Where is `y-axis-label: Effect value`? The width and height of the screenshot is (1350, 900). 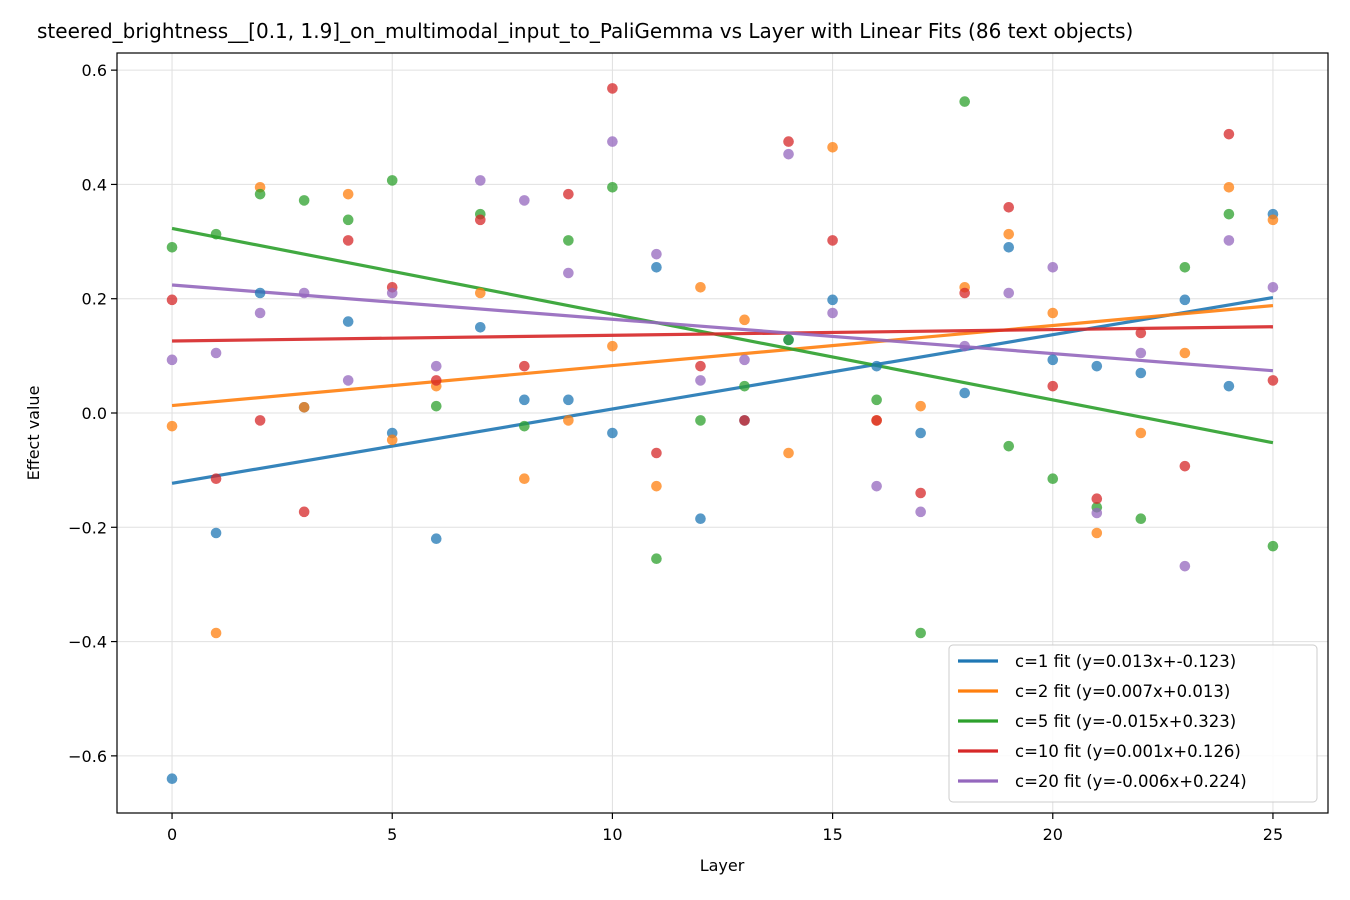 y-axis-label: Effect value is located at coordinates (33, 433).